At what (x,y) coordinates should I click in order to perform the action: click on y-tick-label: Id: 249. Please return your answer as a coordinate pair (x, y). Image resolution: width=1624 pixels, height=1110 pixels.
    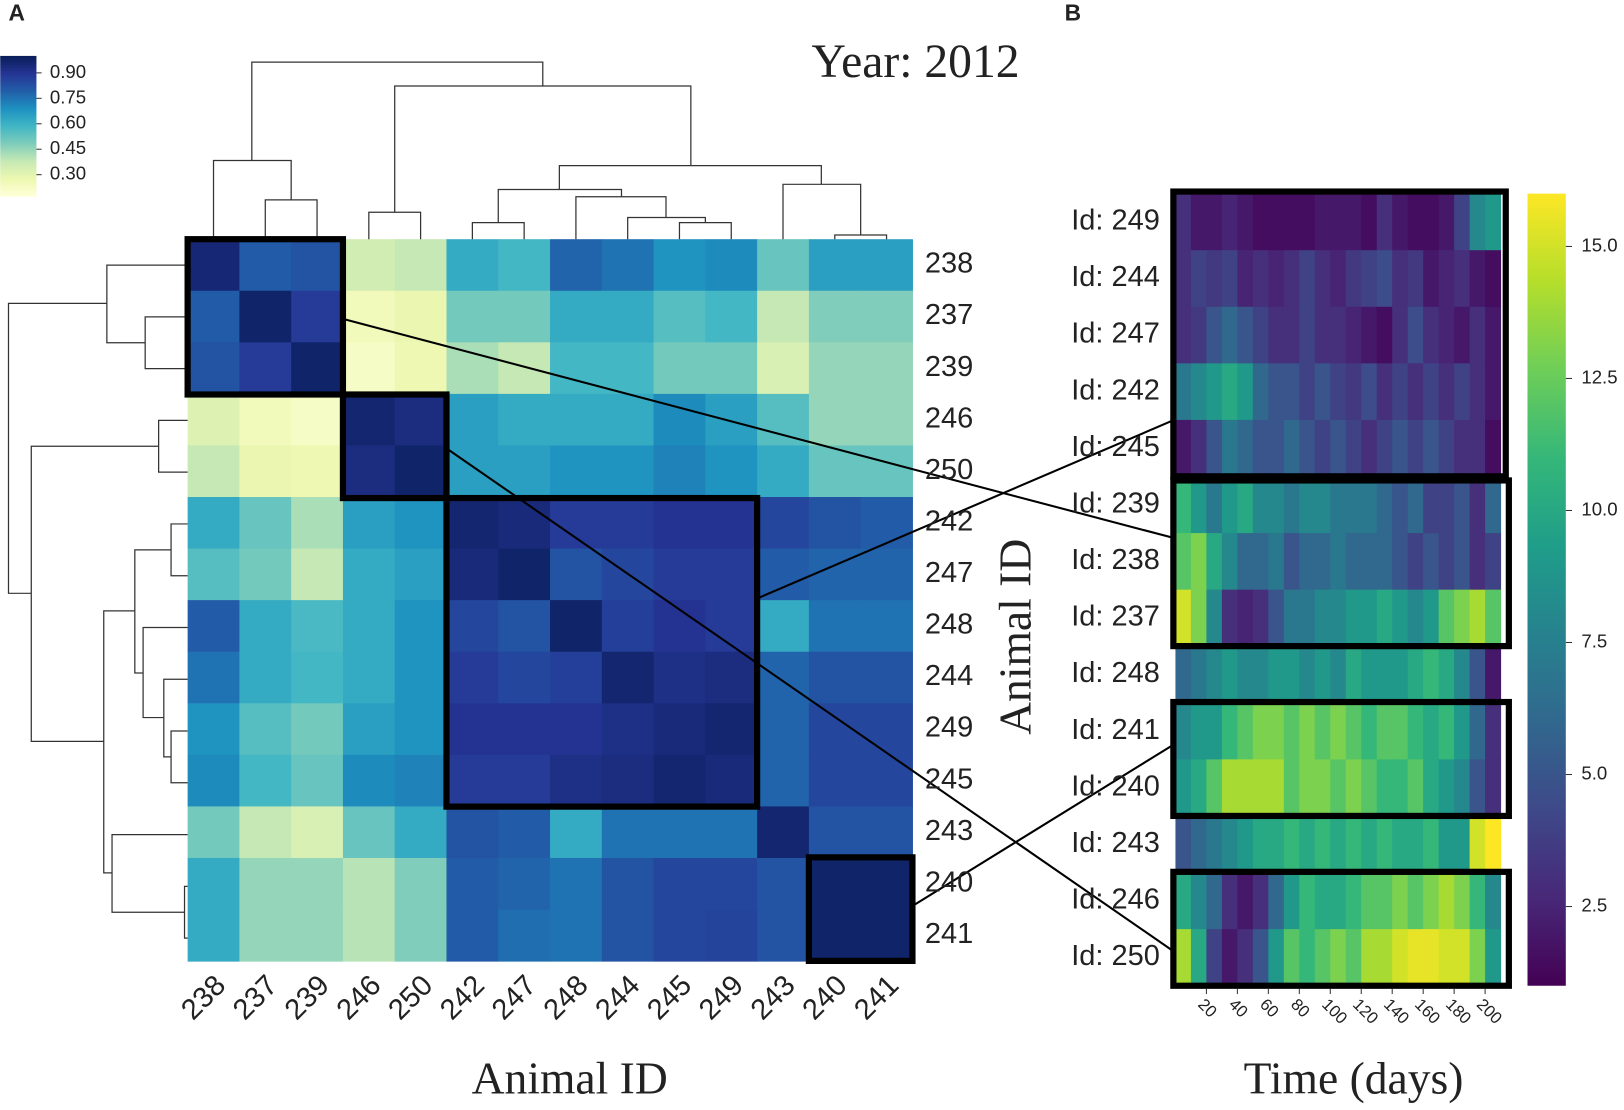
    Looking at the image, I should click on (1115, 221).